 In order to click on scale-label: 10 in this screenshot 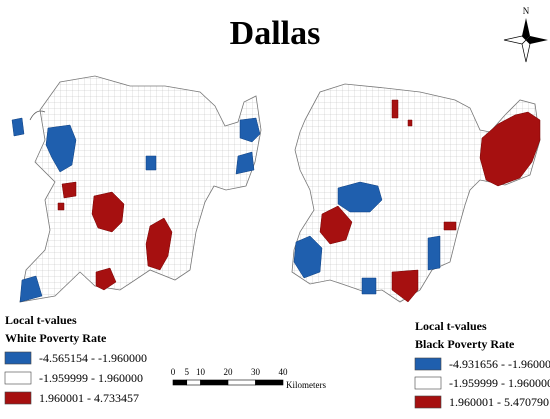, I will do `click(201, 372)`.